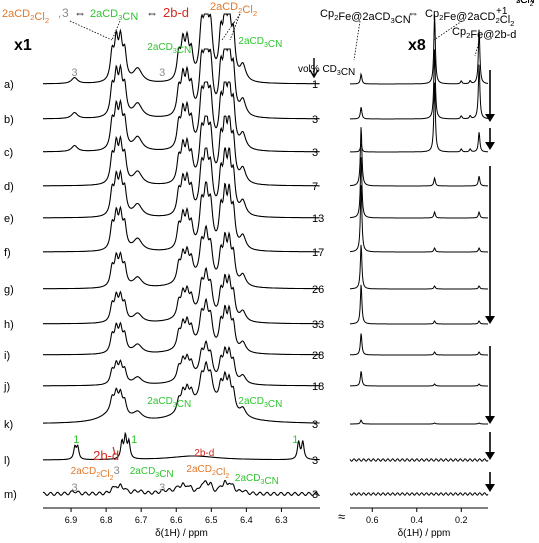 Image resolution: width=539 pixels, height=543 pixels. Describe the element at coordinates (80, 13) in the screenshot. I see `legend-equilibrium-arrow-1: ⇔` at that location.